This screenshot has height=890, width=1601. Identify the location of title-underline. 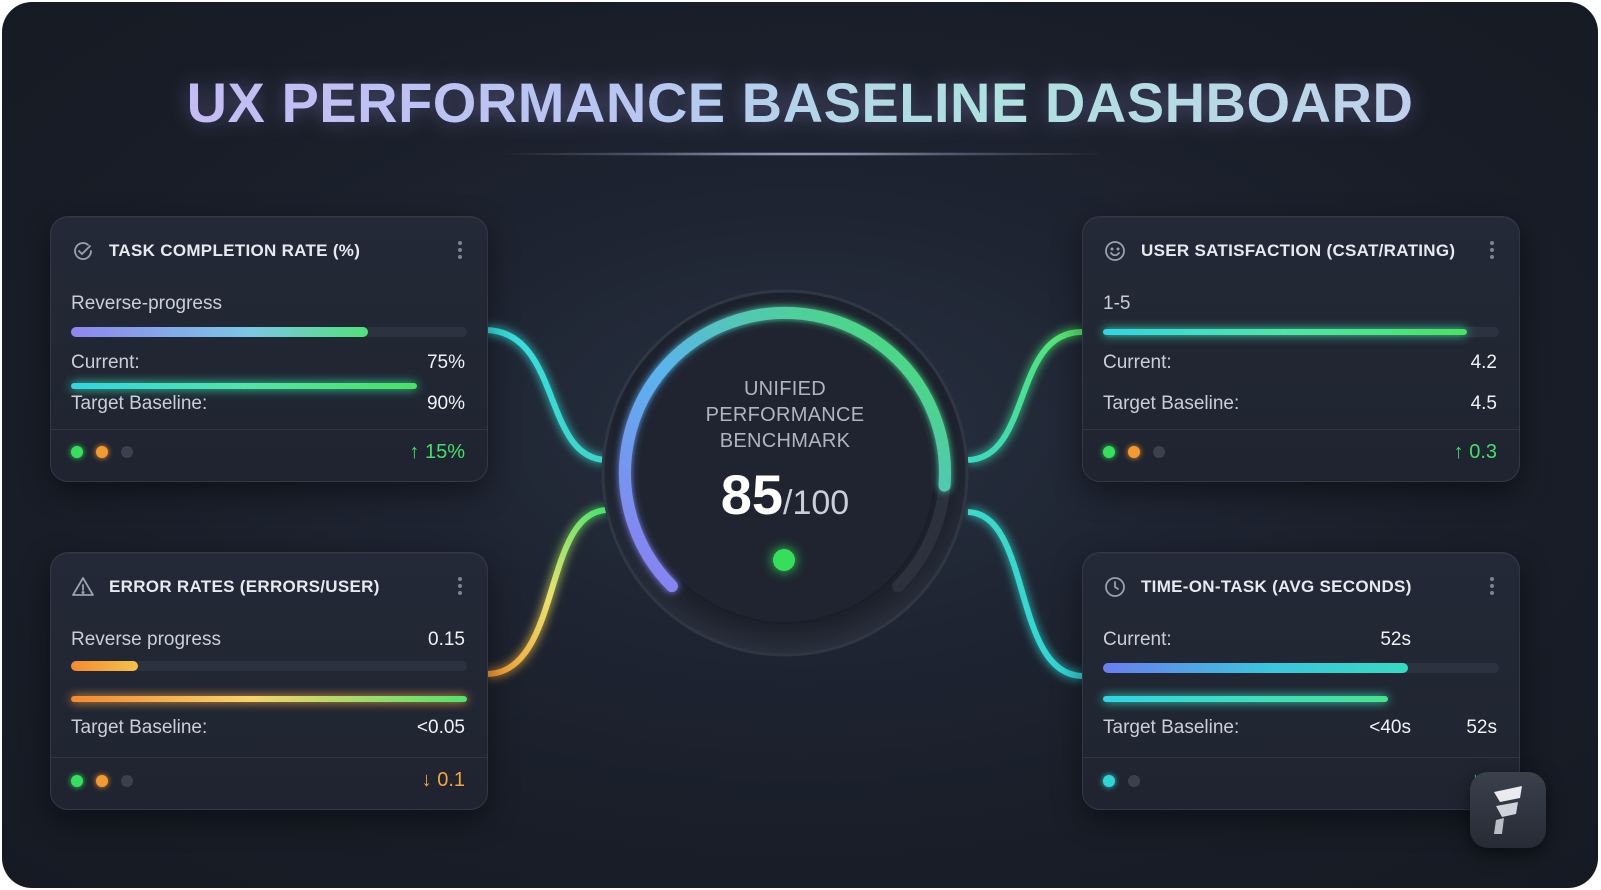
(802, 154).